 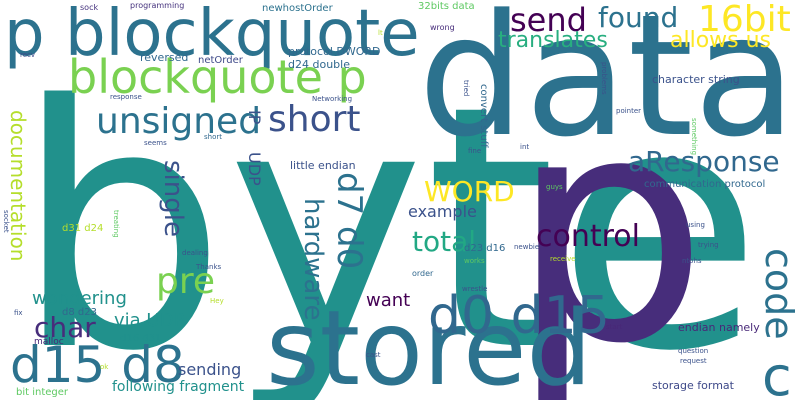 What do you see at coordinates (217, 77) in the screenshot?
I see `word-blockquote-p: blockquote p` at bounding box center [217, 77].